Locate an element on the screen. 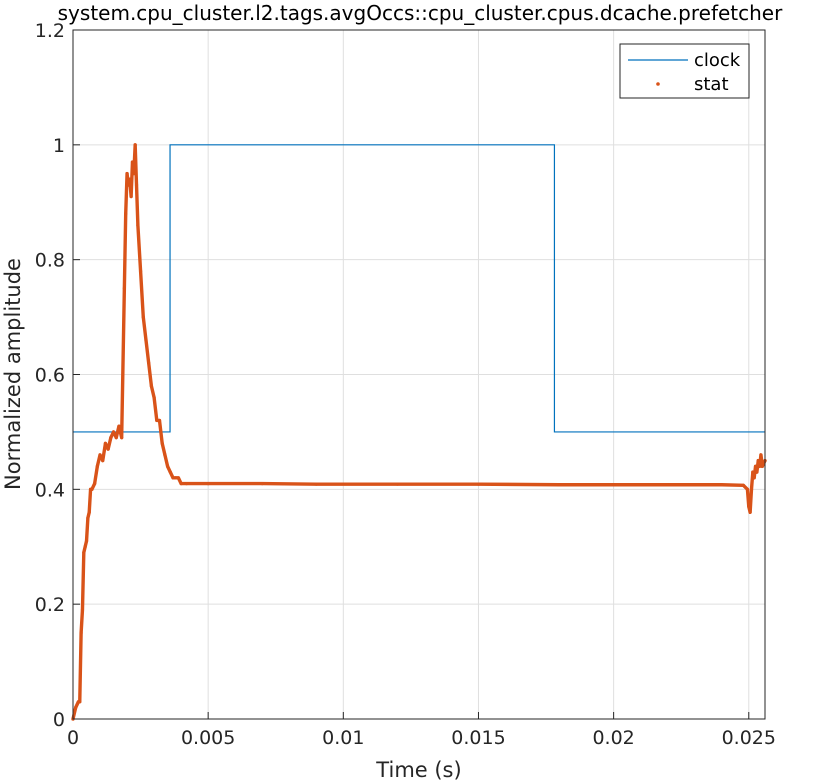  y-tick-label: 0.2 is located at coordinates (50, 605).